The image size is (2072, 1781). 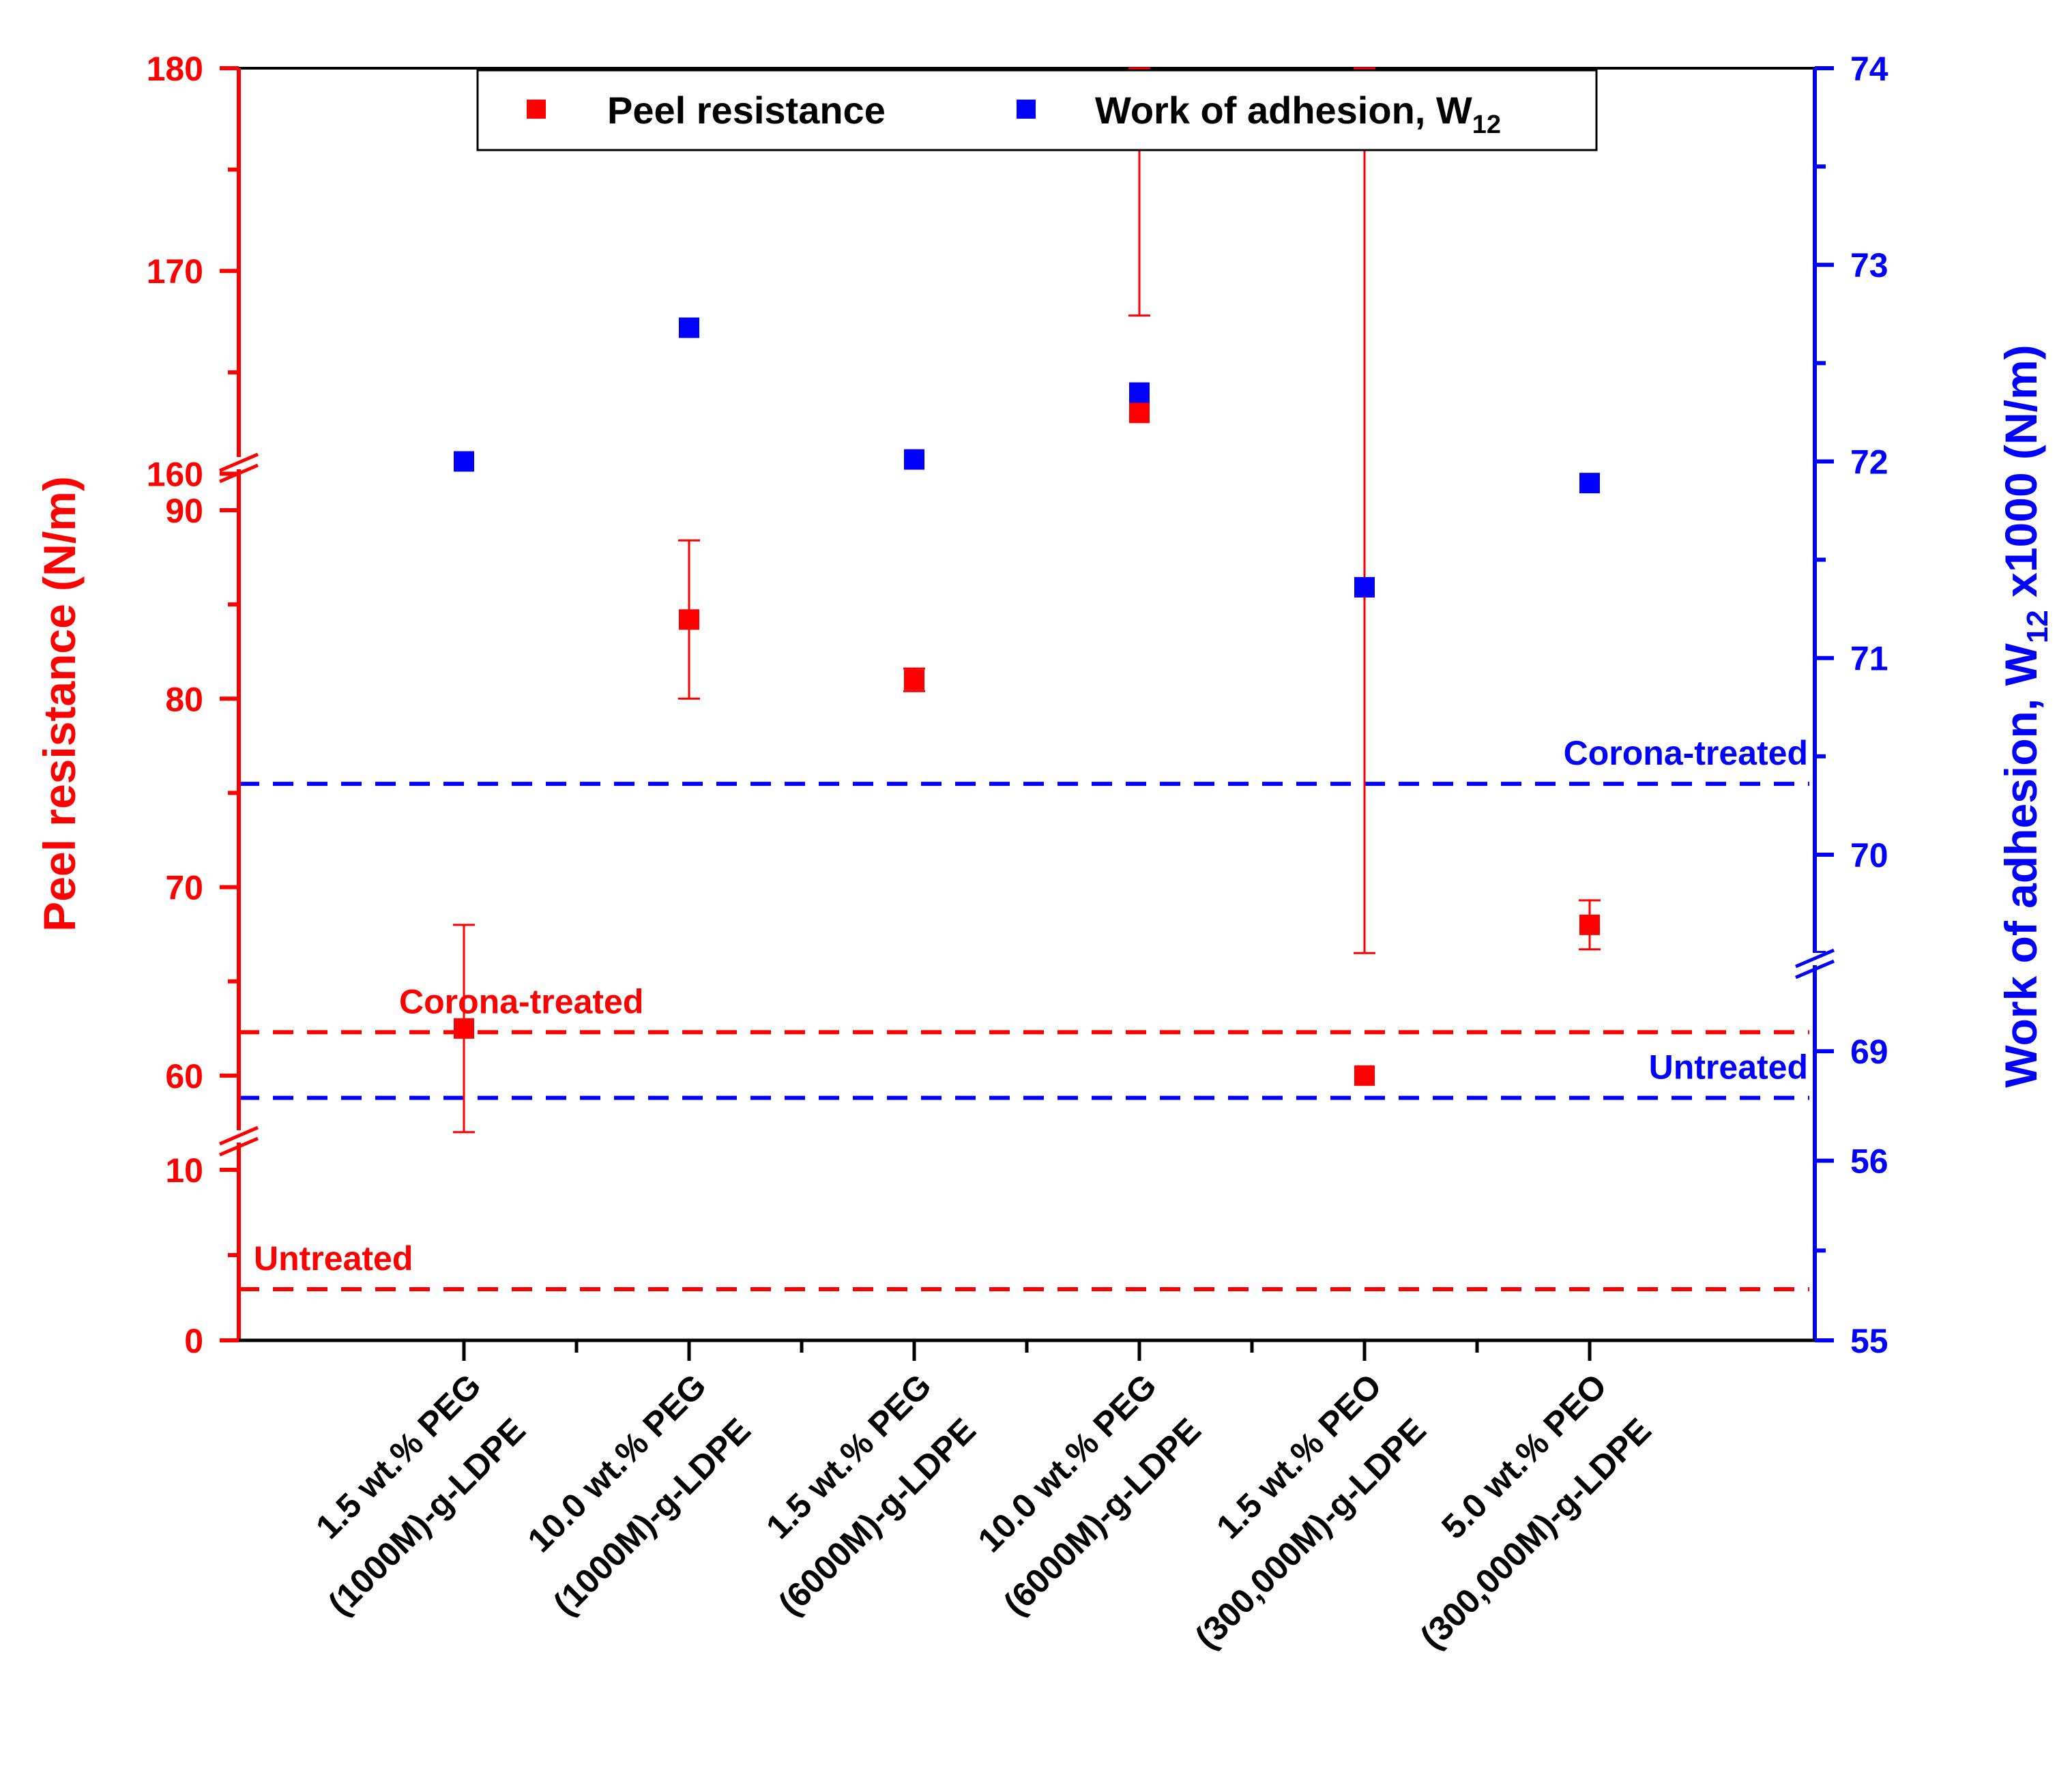 I want to click on right-tick-label: 71, so click(x=1869, y=659).